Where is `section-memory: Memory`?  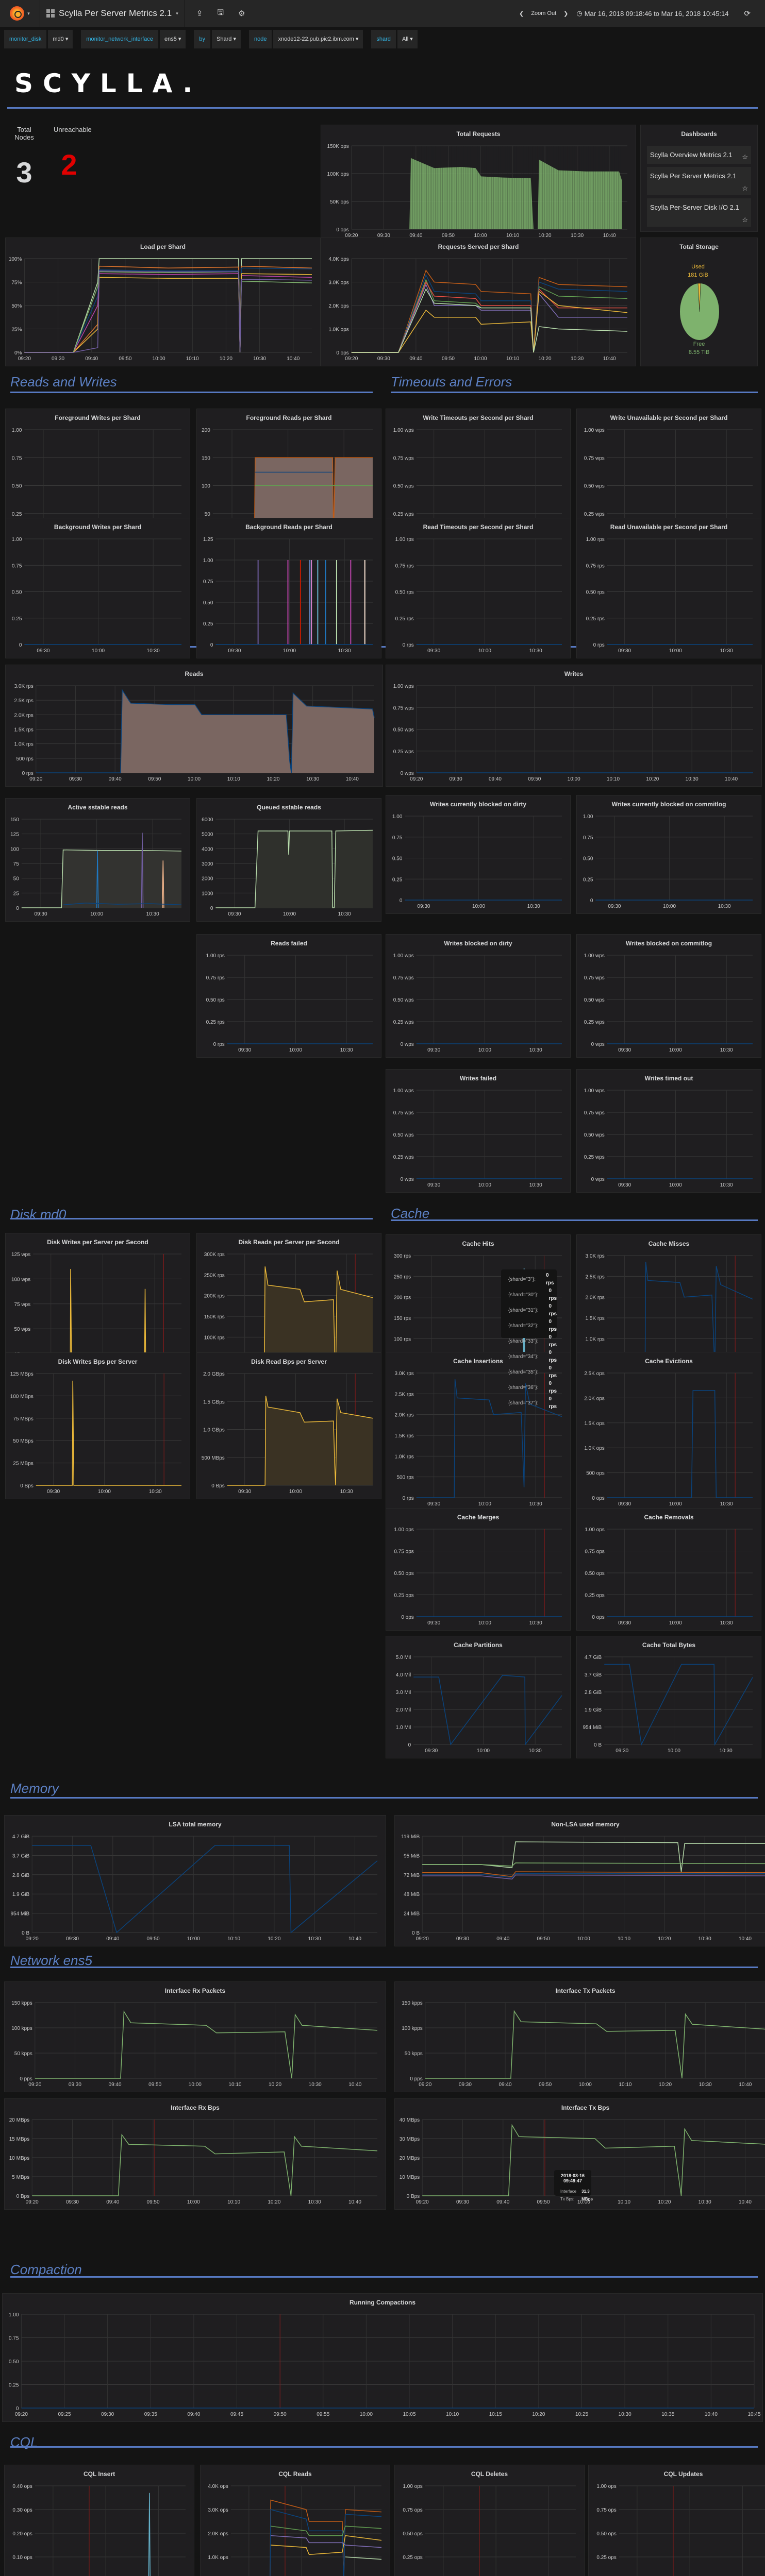
section-memory: Memory is located at coordinates (34, 1788).